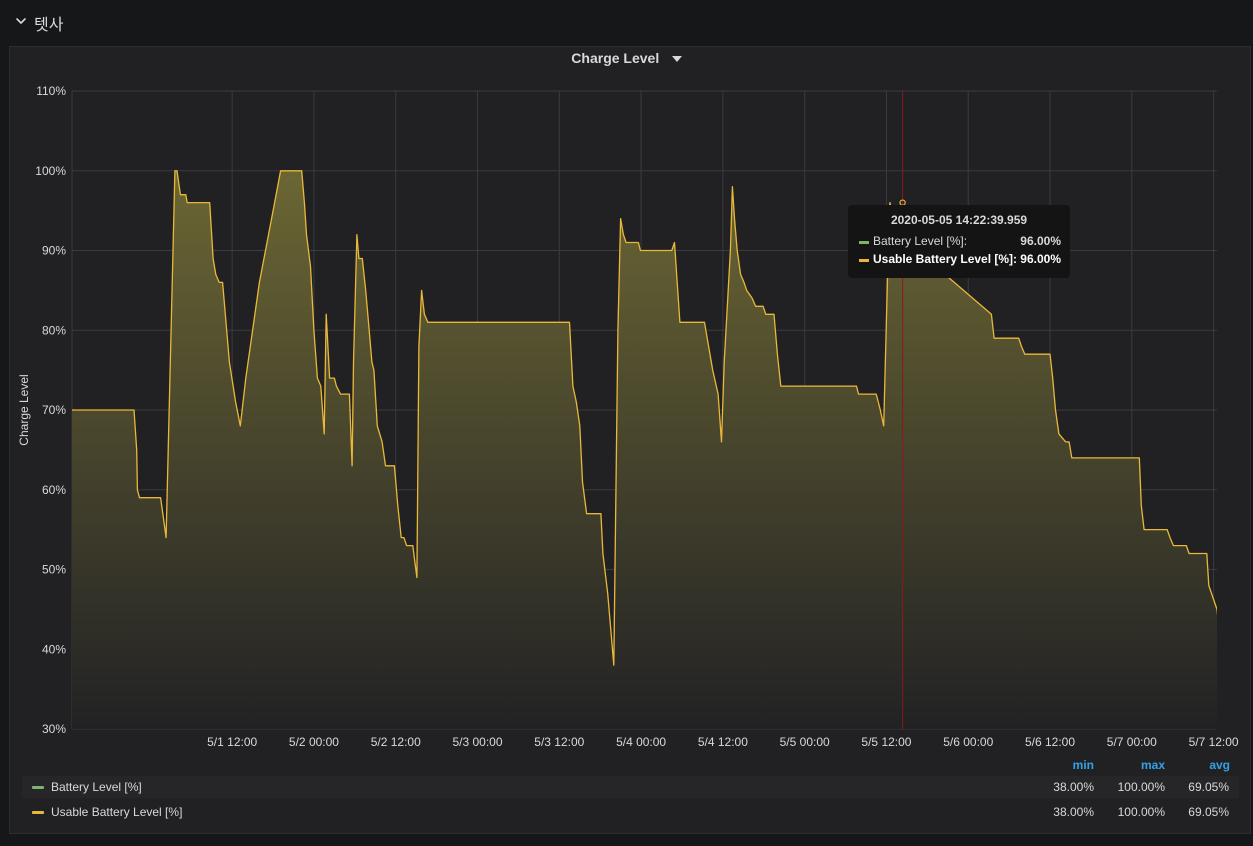 This screenshot has width=1253, height=846. Describe the element at coordinates (1152, 765) in the screenshot. I see `legend-header-max: max` at that location.